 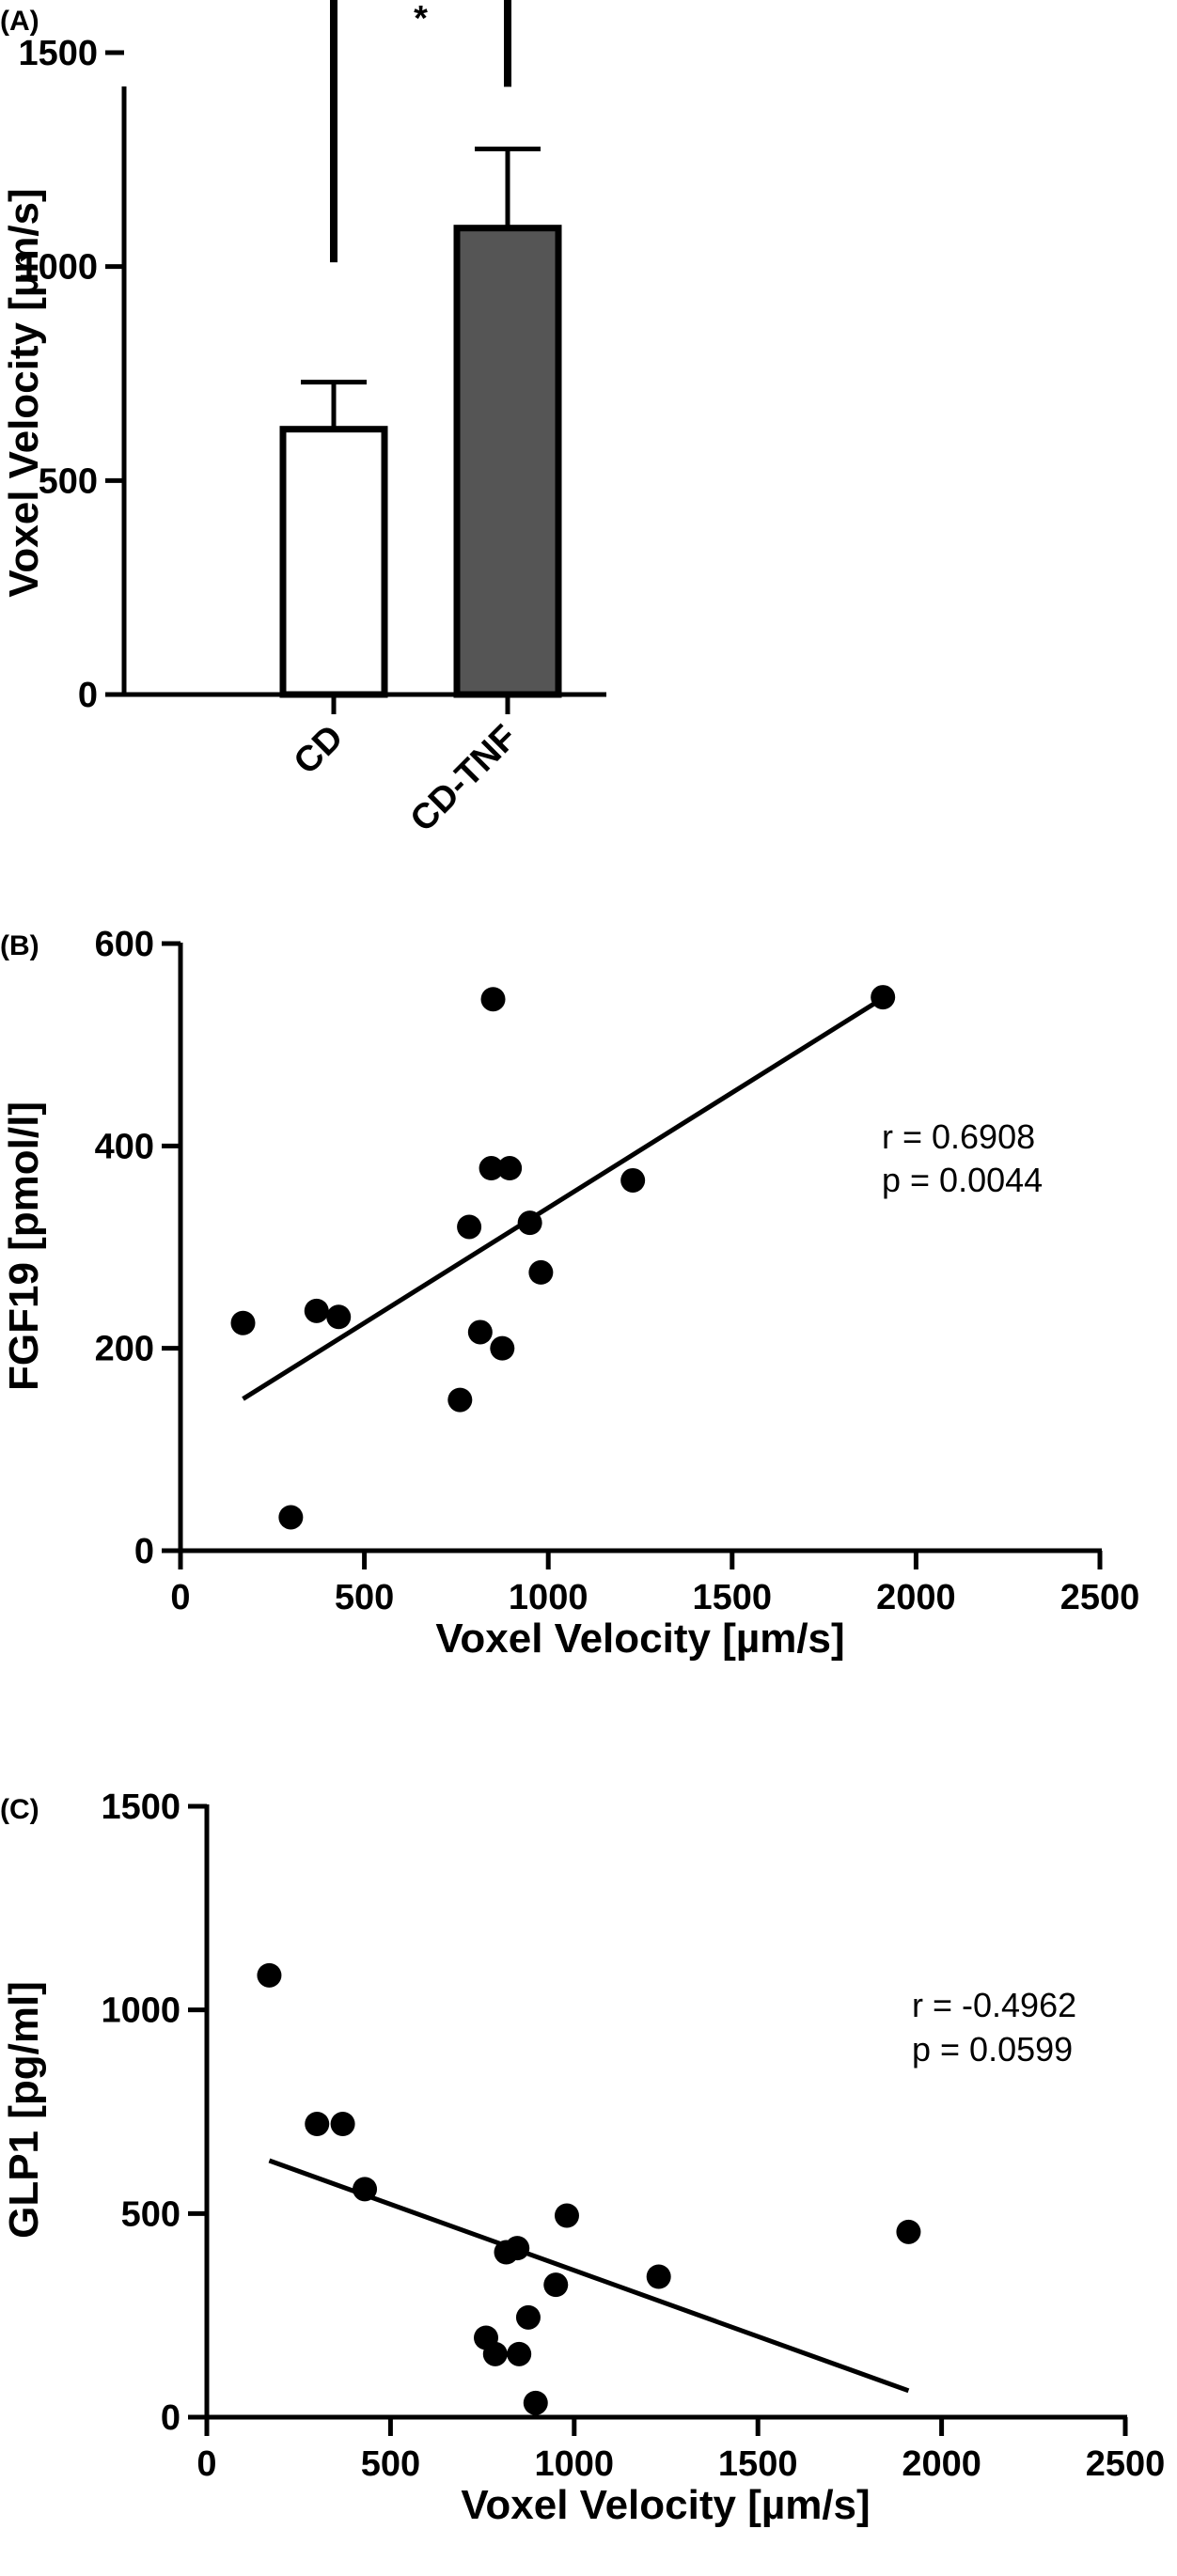 I want to click on panel-b-y-tick-label: 600, so click(x=125, y=945).